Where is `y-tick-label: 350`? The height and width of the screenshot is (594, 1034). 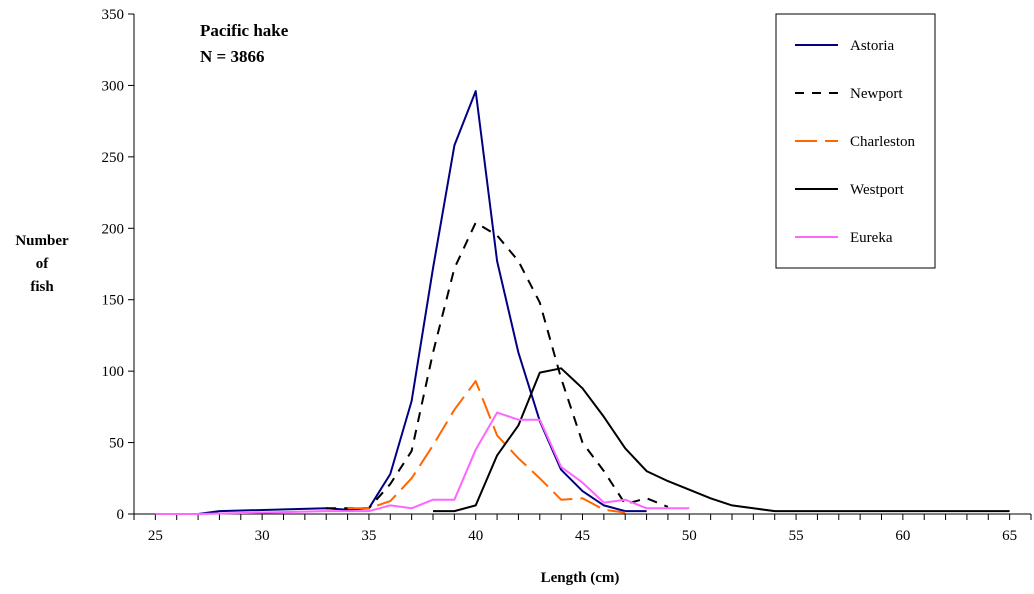 y-tick-label: 350 is located at coordinates (113, 15).